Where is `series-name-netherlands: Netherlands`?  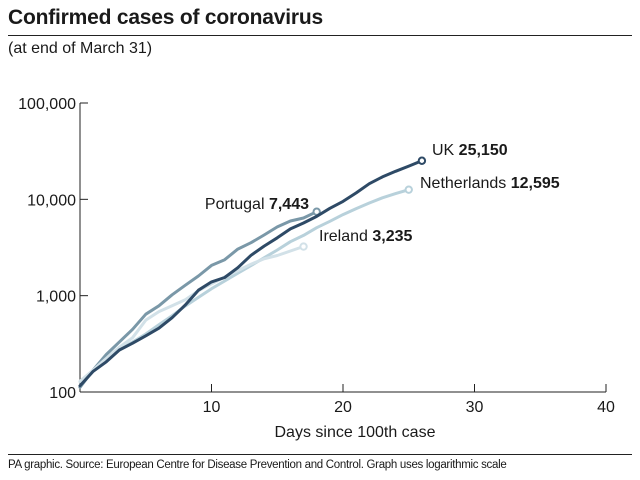 series-name-netherlands: Netherlands is located at coordinates (465, 183).